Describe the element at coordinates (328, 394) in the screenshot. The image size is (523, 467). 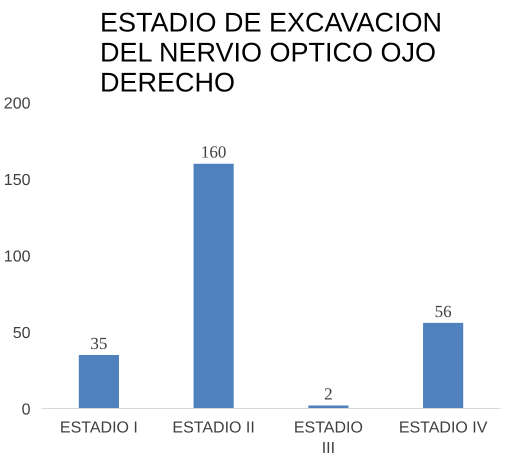
I see `data-label: 2` at that location.